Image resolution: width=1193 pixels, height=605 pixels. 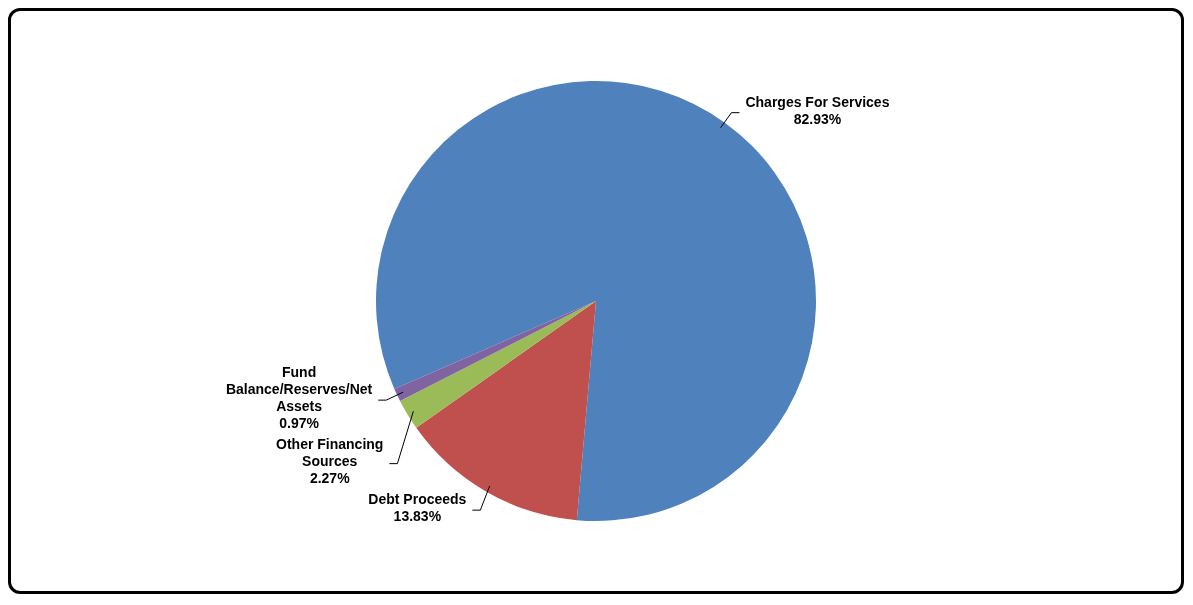 I want to click on data-label: 82.93%, so click(x=817, y=118).